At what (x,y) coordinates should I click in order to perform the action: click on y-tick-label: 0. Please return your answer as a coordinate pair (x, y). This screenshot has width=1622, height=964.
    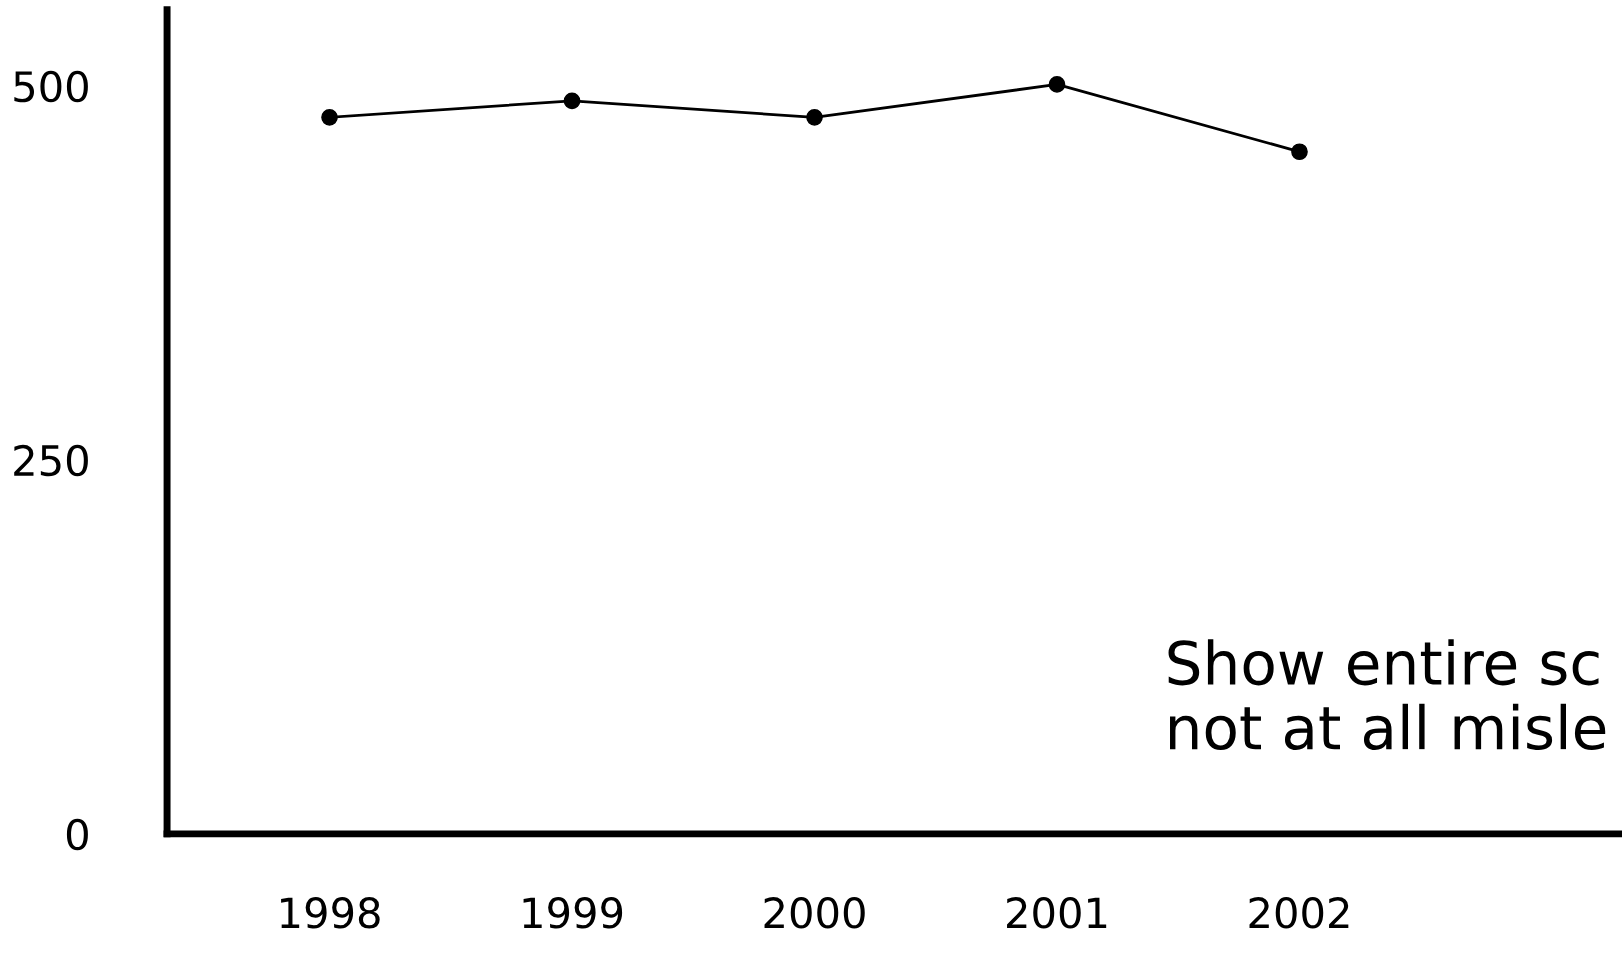
    Looking at the image, I should click on (77, 834).